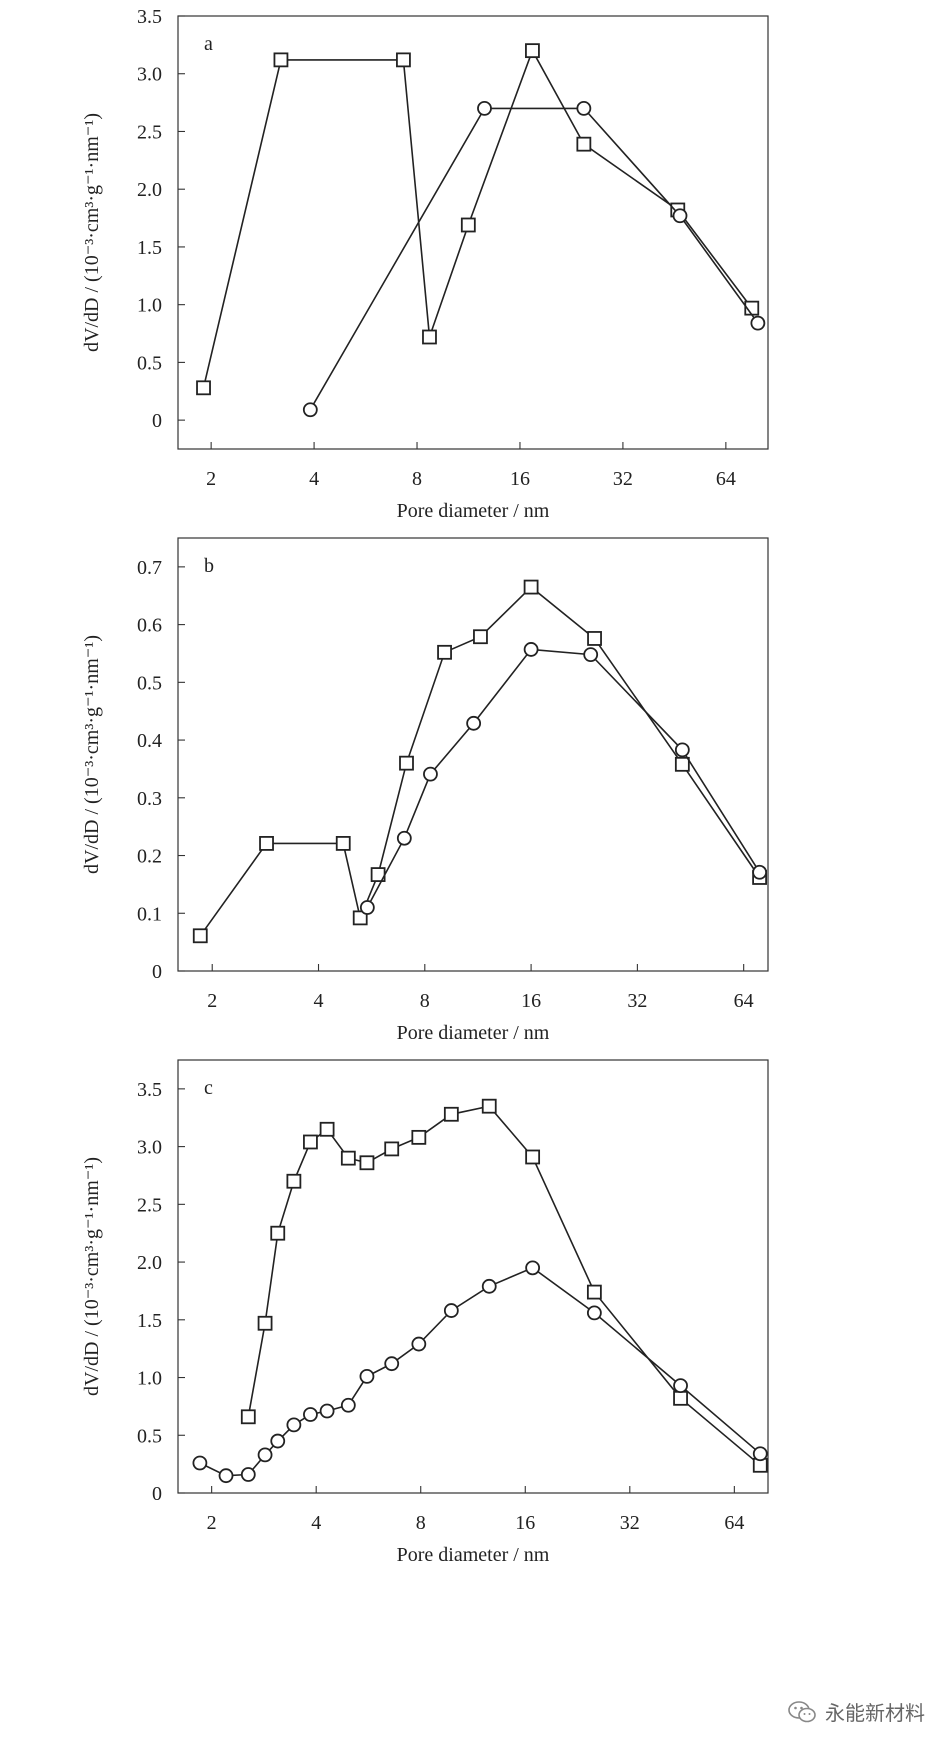  Describe the element at coordinates (209, 566) in the screenshot. I see `panel-label: b` at that location.